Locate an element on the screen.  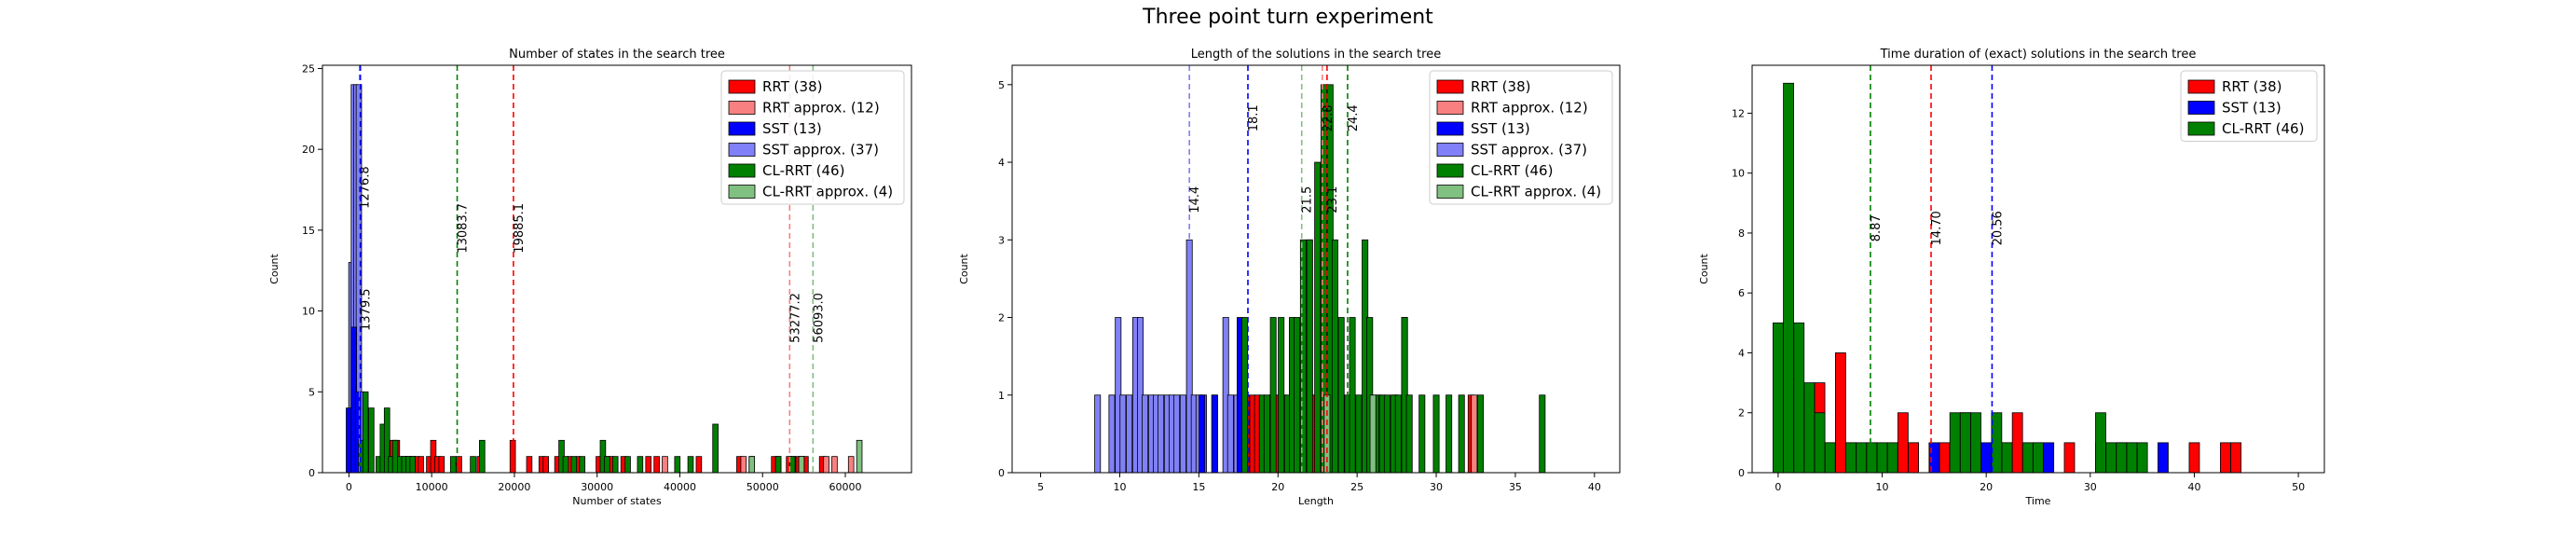
y-tick-label: 12 is located at coordinates (1738, 113).